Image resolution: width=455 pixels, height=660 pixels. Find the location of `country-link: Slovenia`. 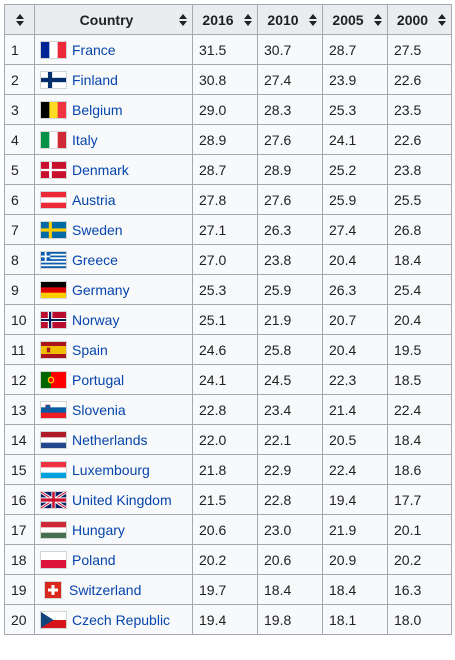

country-link: Slovenia is located at coordinates (99, 409).